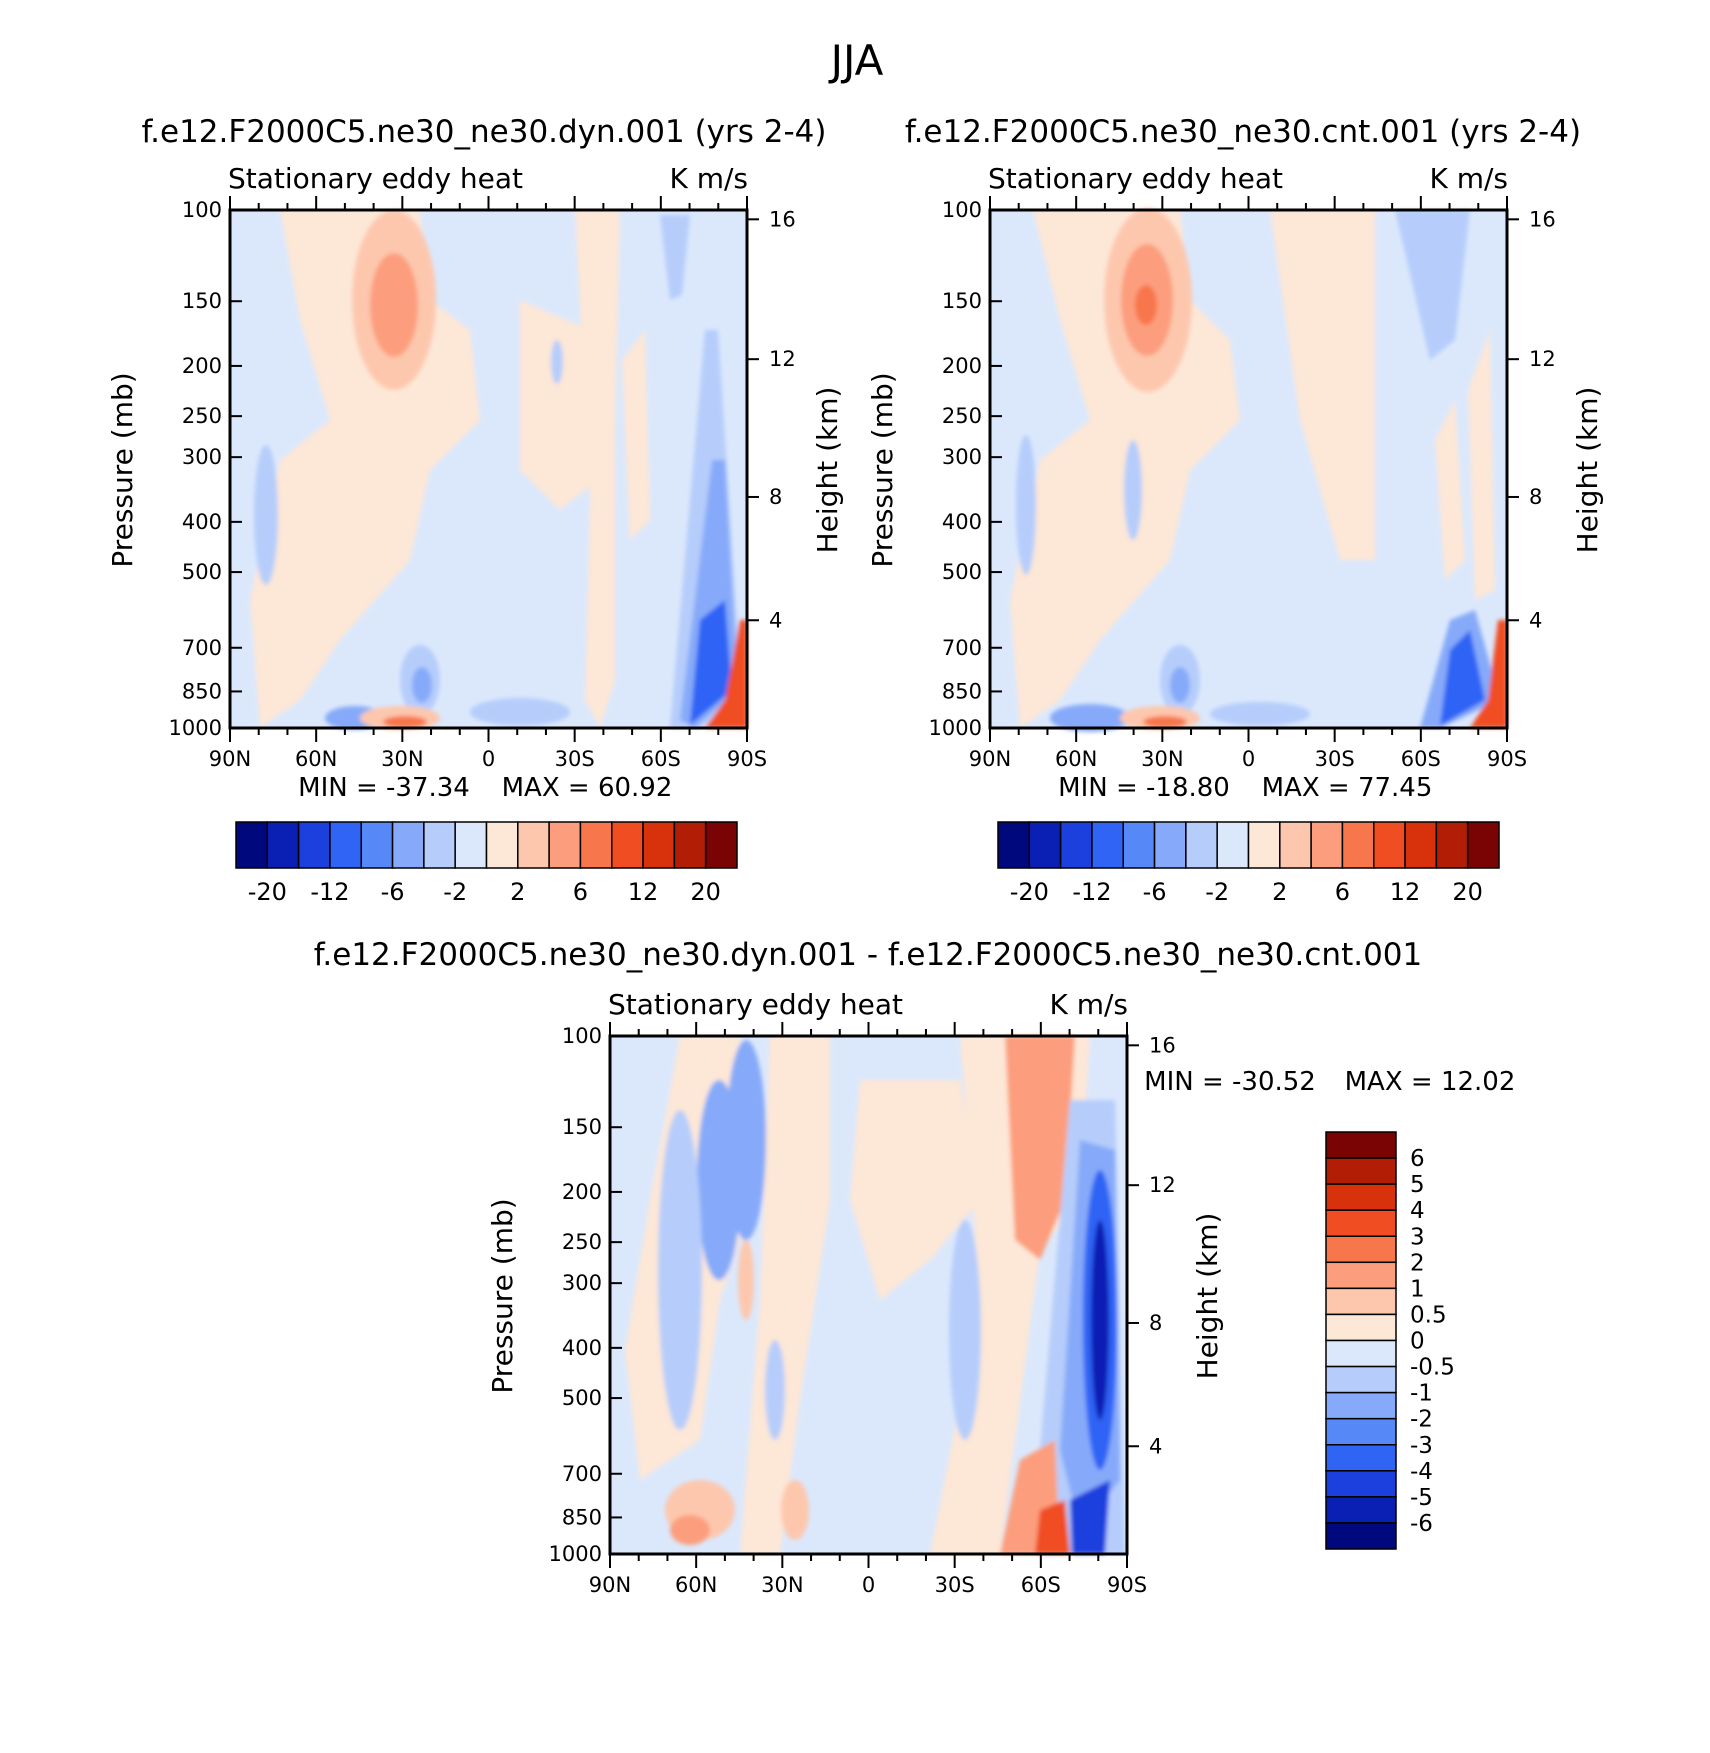 The image size is (1710, 1753). I want to click on diff-ylabel-left: Pressure (mb), so click(502, 1295).